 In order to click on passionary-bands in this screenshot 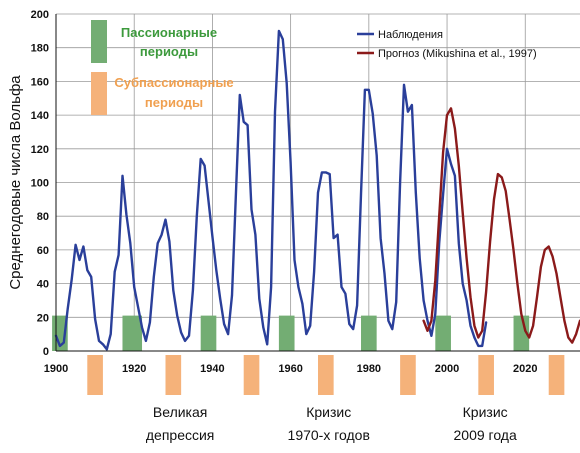, I will do `click(291, 333)`.